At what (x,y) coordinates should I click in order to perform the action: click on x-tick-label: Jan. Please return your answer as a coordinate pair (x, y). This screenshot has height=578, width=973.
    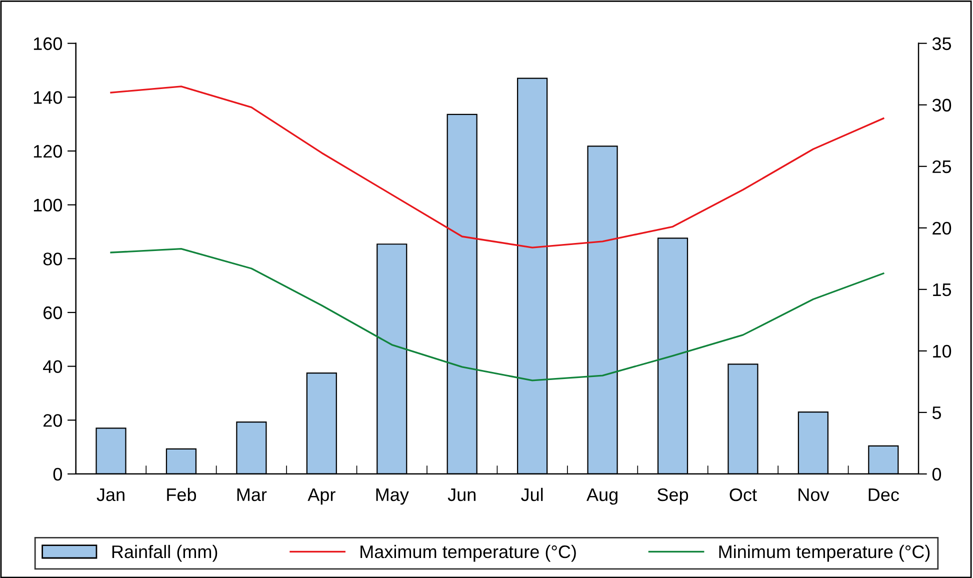
    Looking at the image, I should click on (110, 495).